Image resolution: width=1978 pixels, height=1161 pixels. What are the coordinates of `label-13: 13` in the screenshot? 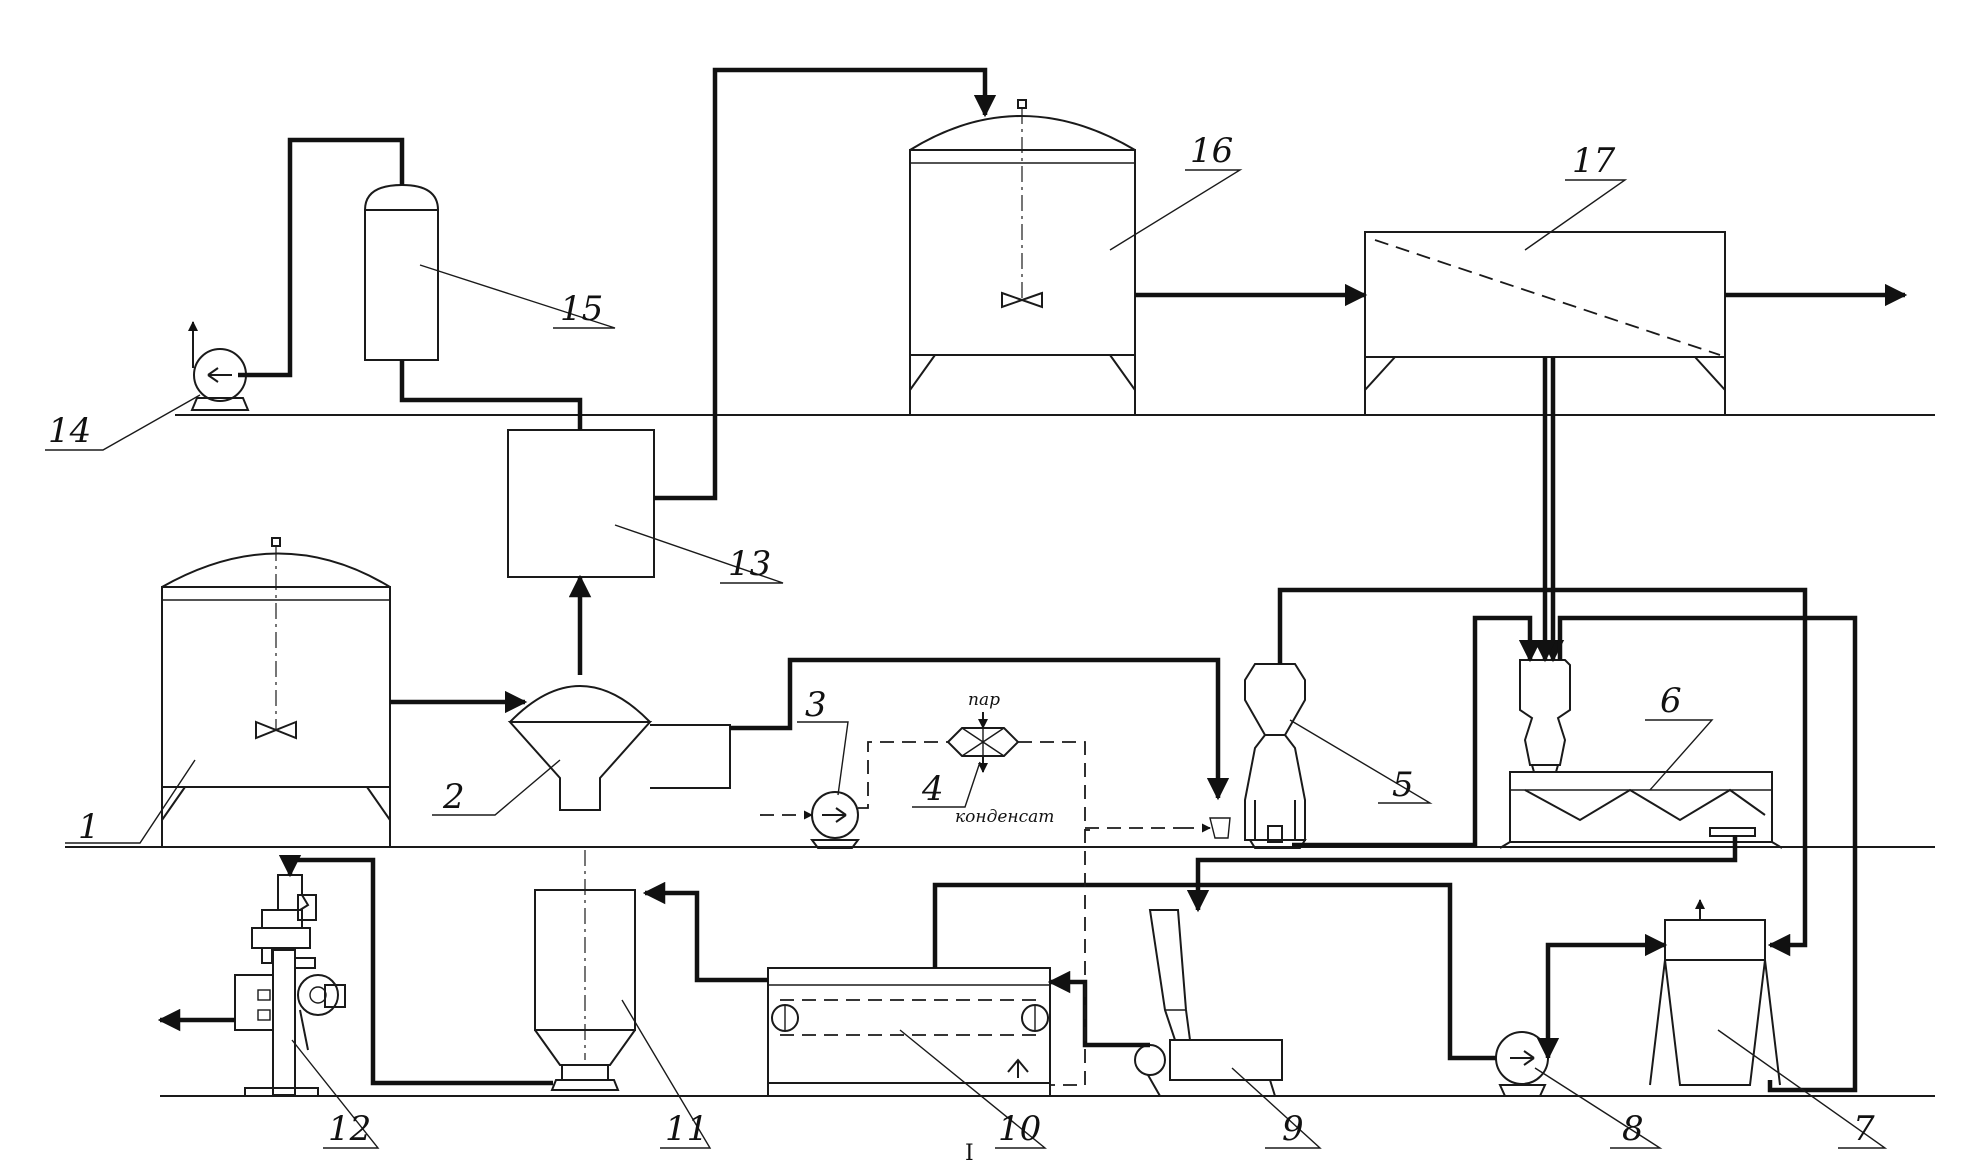 It's located at (749, 564).